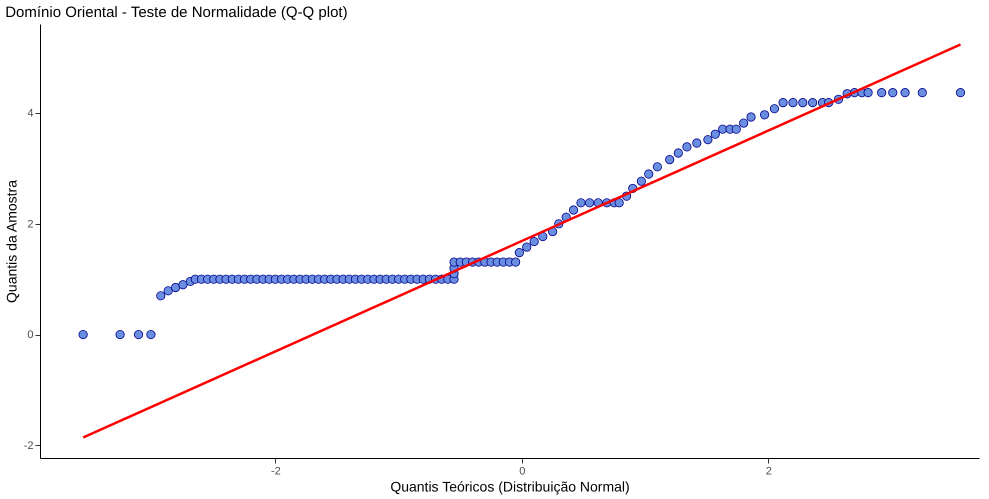  Describe the element at coordinates (769, 472) in the screenshot. I see `x-tick-label: 2` at that location.